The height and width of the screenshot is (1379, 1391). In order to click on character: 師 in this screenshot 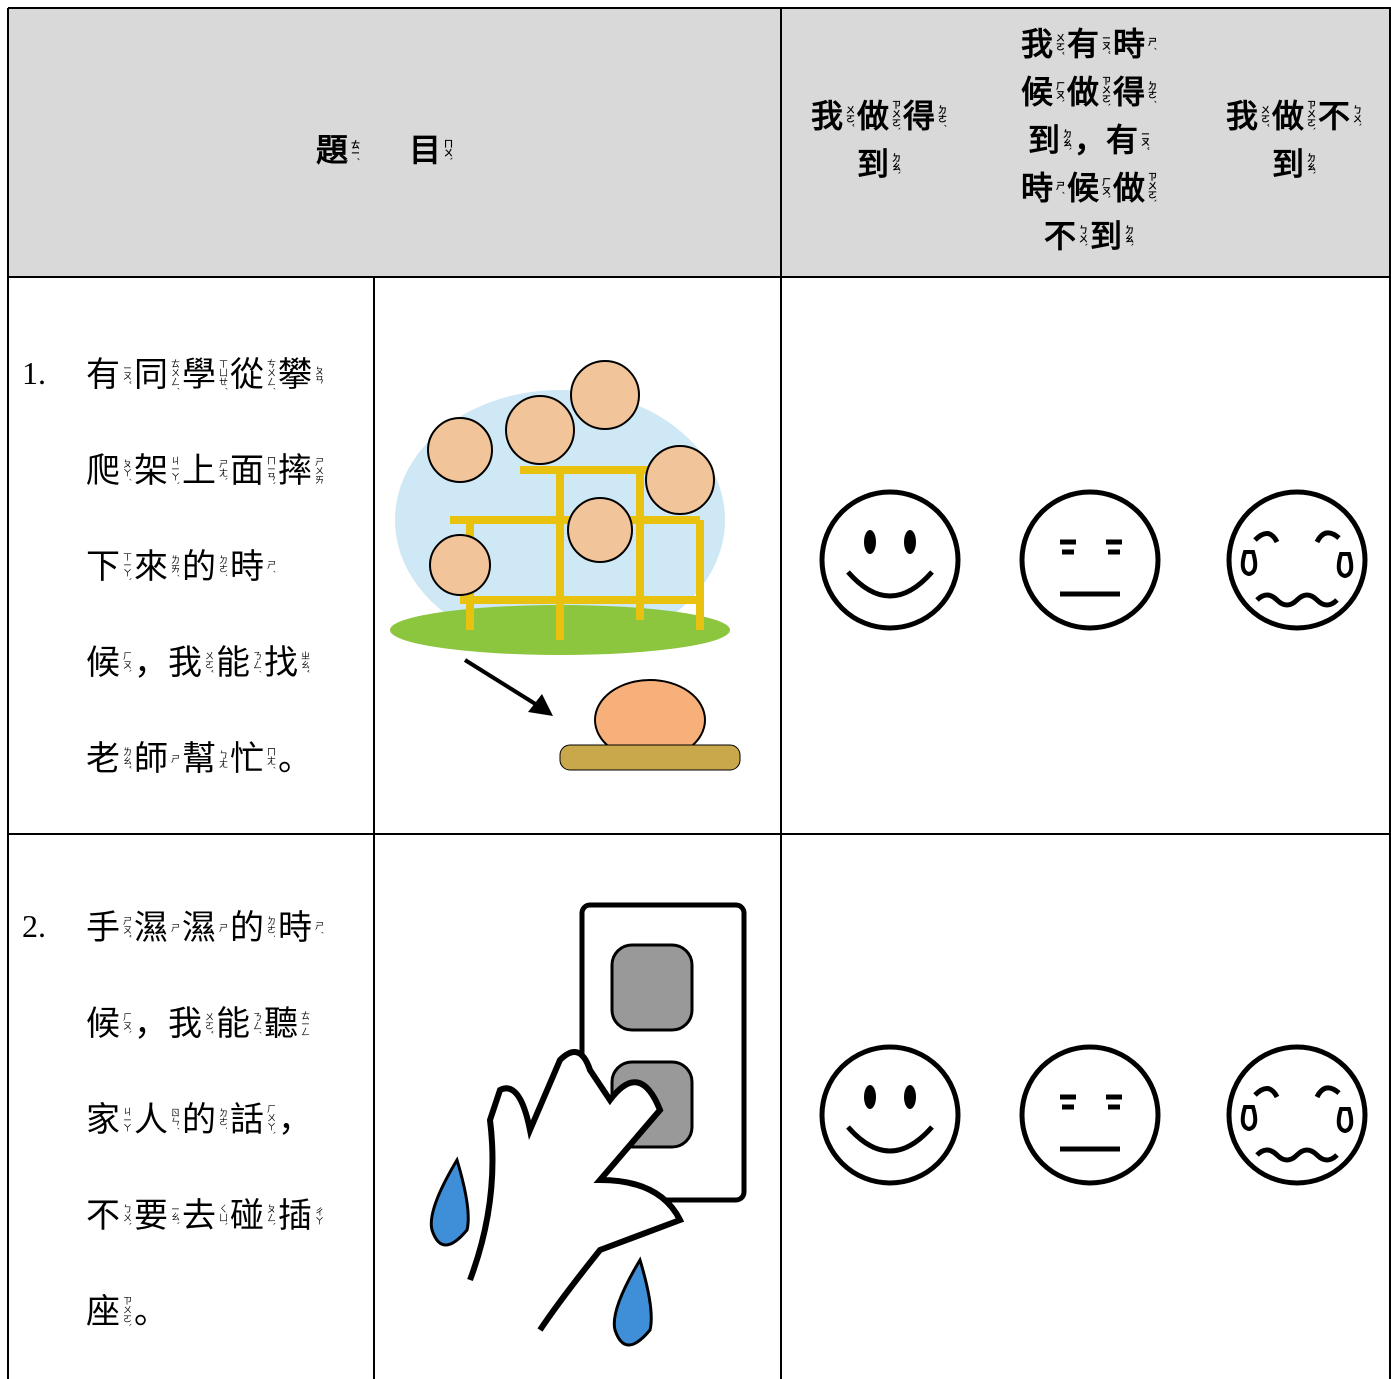, I will do `click(151, 758)`.